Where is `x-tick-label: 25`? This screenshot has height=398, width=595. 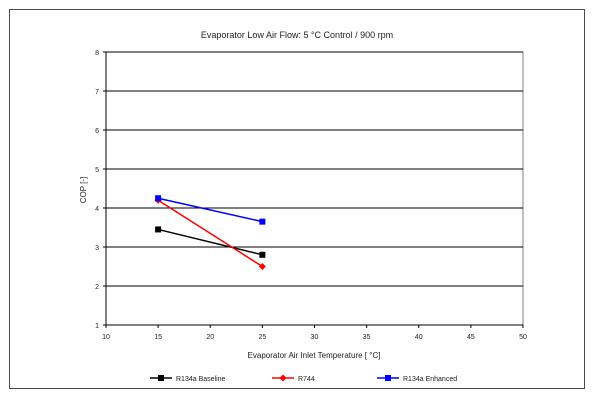
x-tick-label: 25 is located at coordinates (262, 337).